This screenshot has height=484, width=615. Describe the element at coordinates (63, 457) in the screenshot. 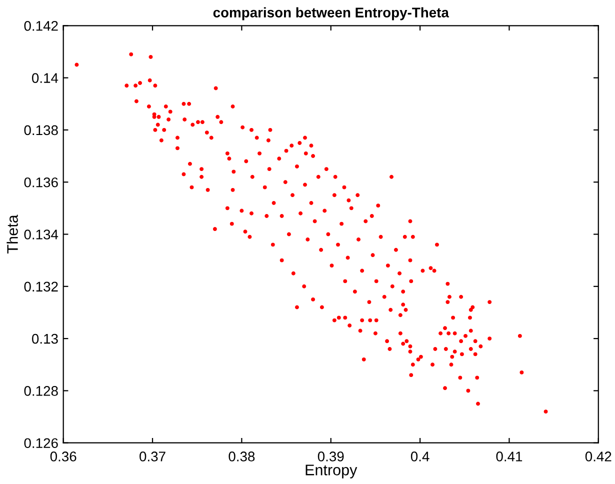

I see `x-tick-label: 0.36` at that location.